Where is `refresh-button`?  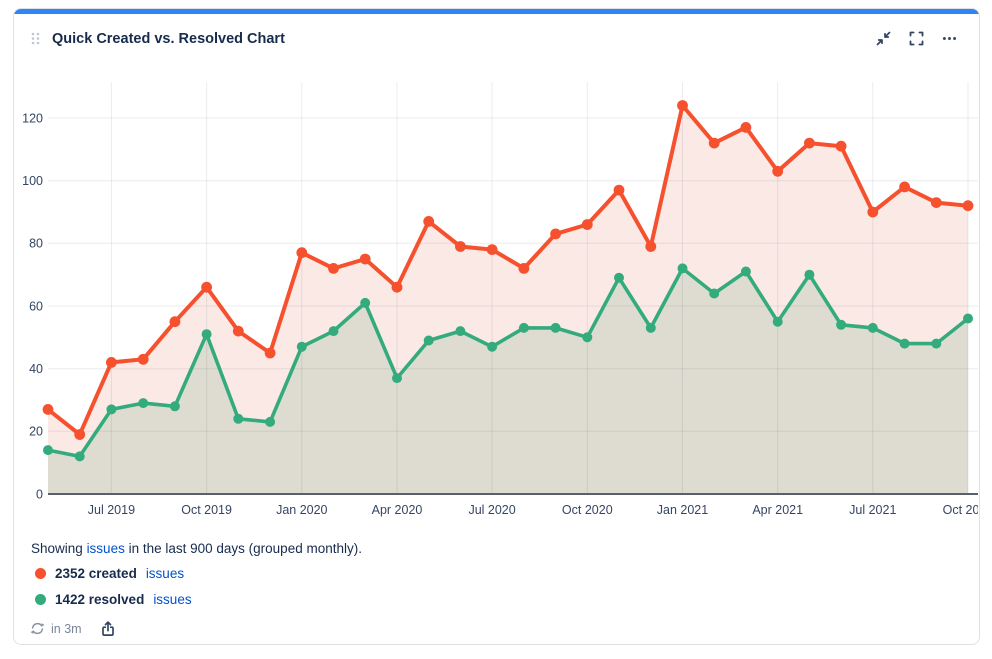 refresh-button is located at coordinates (37, 628).